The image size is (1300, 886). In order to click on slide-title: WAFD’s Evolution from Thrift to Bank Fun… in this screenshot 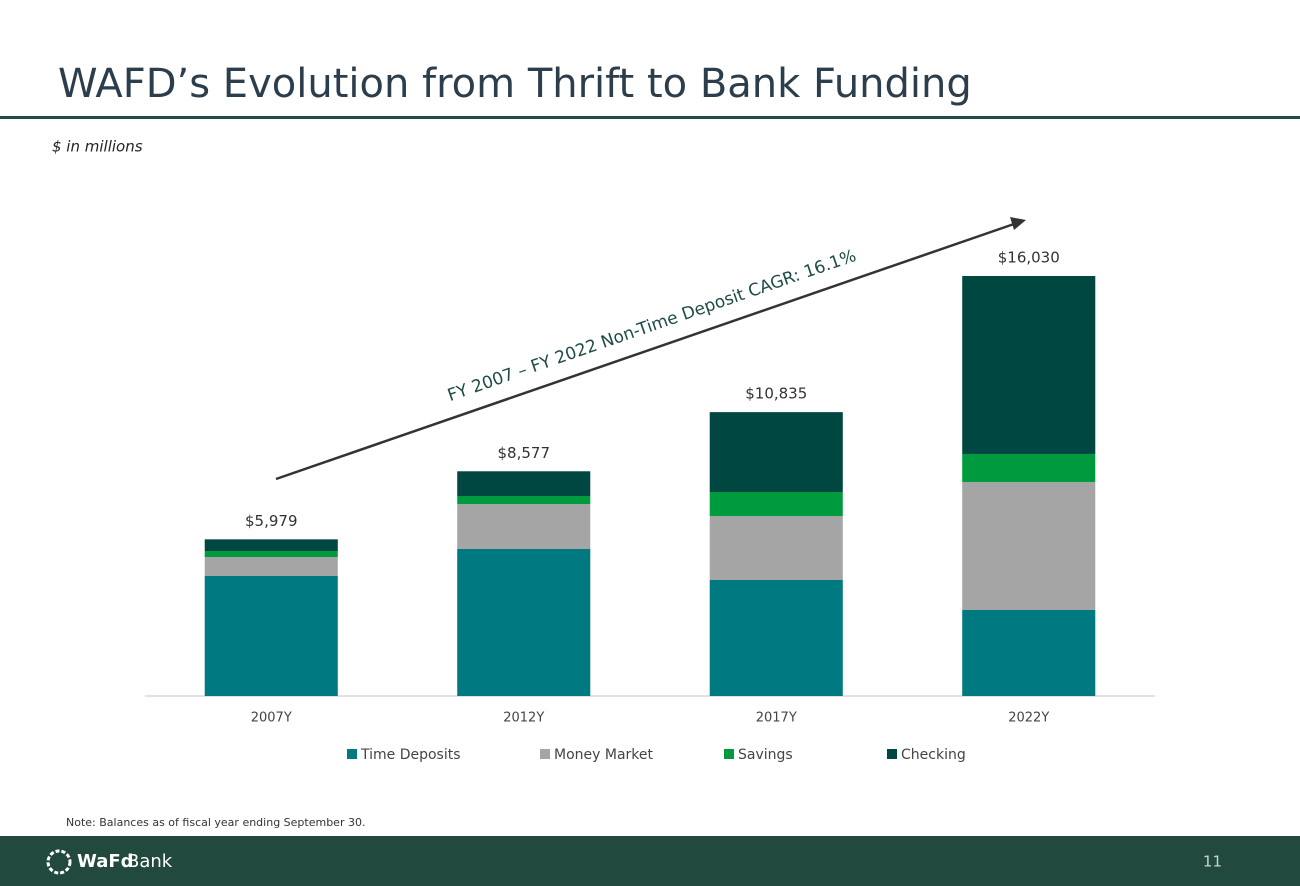, I will do `click(515, 84)`.